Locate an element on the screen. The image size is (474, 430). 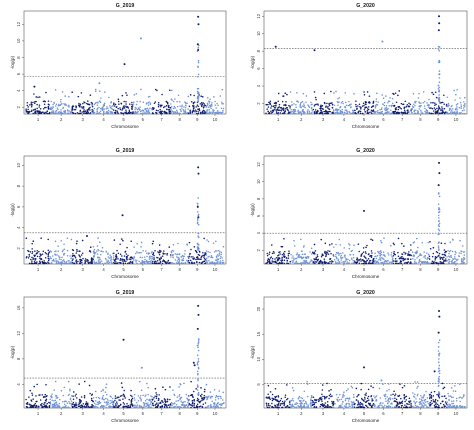
snp-points is located at coordinates (365, 65).